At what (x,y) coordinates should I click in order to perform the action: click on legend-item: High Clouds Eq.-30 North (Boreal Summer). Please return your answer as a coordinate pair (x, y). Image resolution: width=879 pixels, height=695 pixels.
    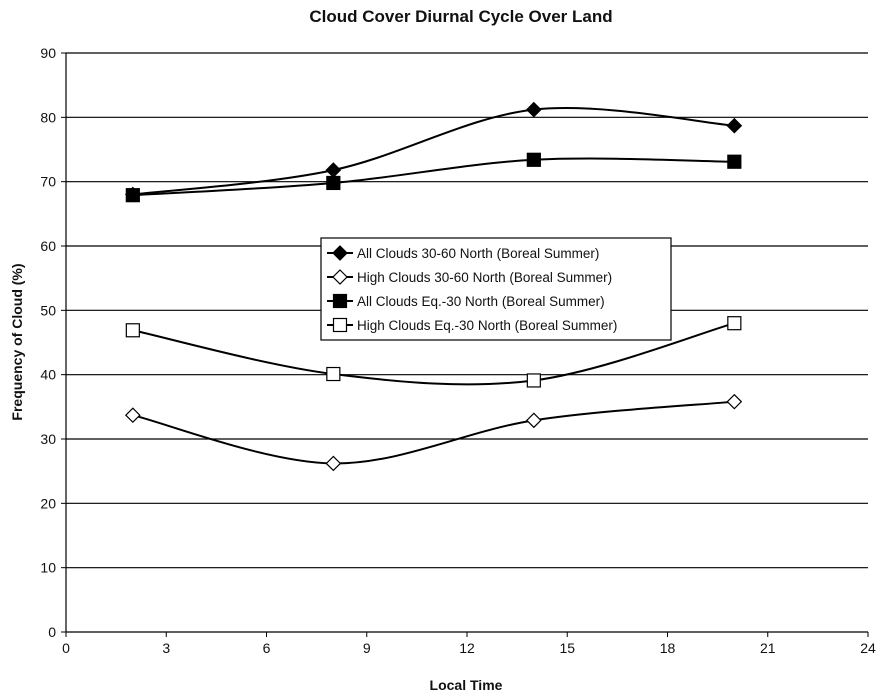
    Looking at the image, I should click on (472, 325).